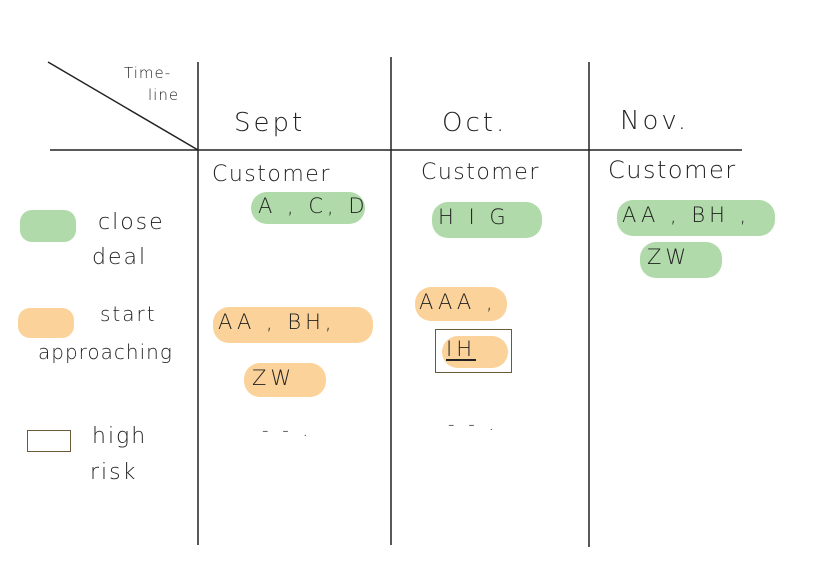 This screenshot has height=570, width=834. Describe the element at coordinates (669, 257) in the screenshot. I see `nov-close-deal-customers-line2: ZW` at that location.